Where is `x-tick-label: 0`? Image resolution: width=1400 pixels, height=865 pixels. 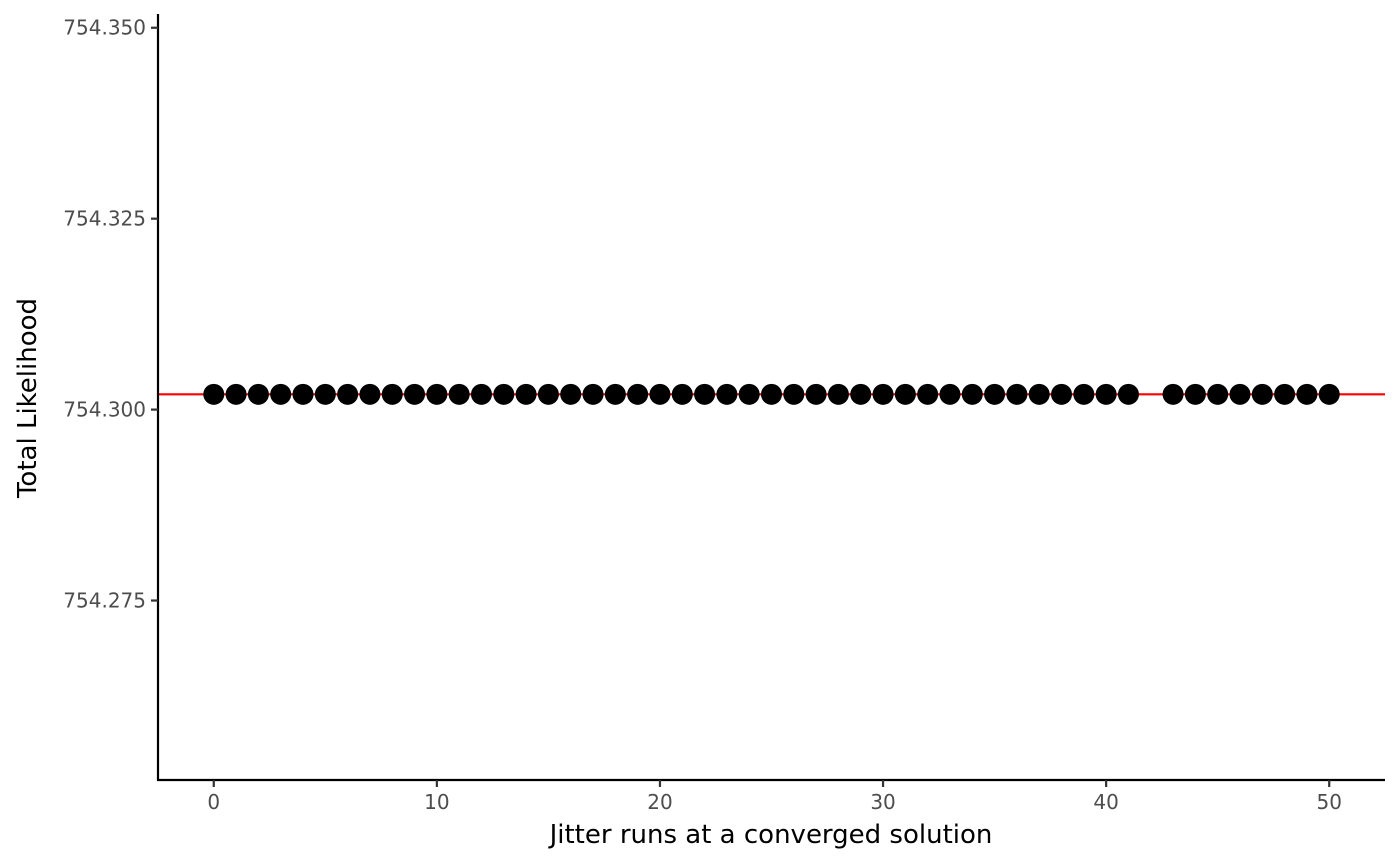 x-tick-label: 0 is located at coordinates (213, 802).